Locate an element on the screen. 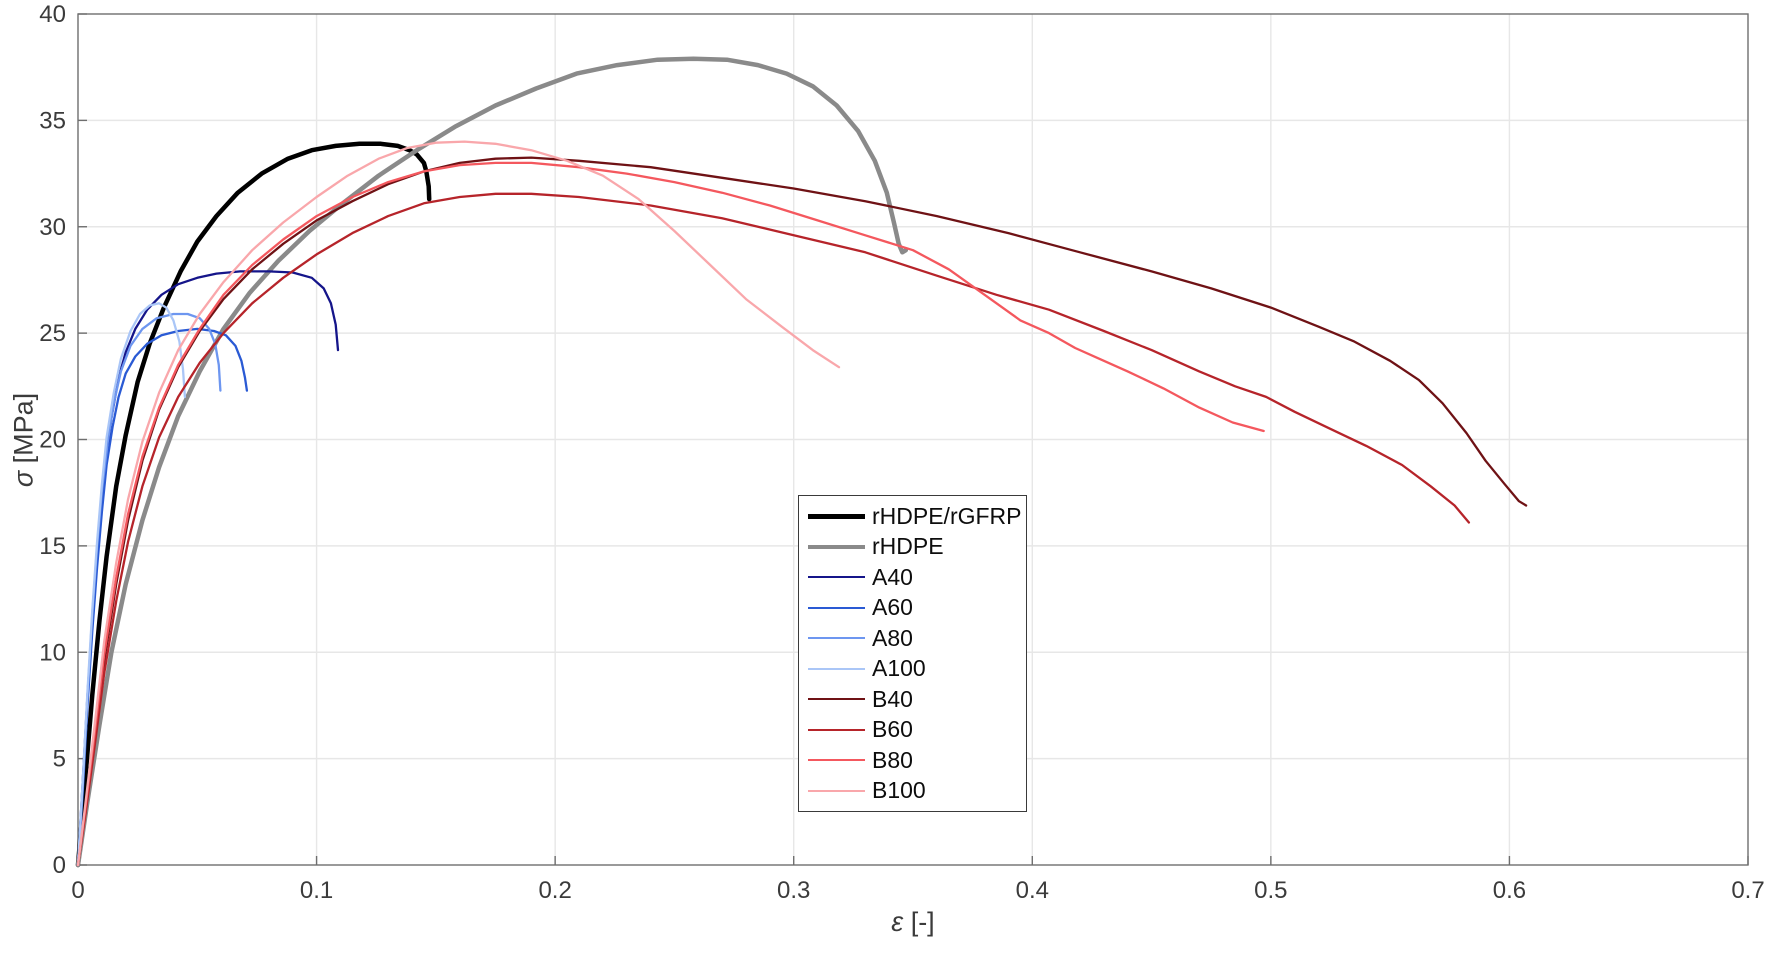 Image resolution: width=1769 pixels, height=953 pixels. legend-label: rHDPE is located at coordinates (908, 546).